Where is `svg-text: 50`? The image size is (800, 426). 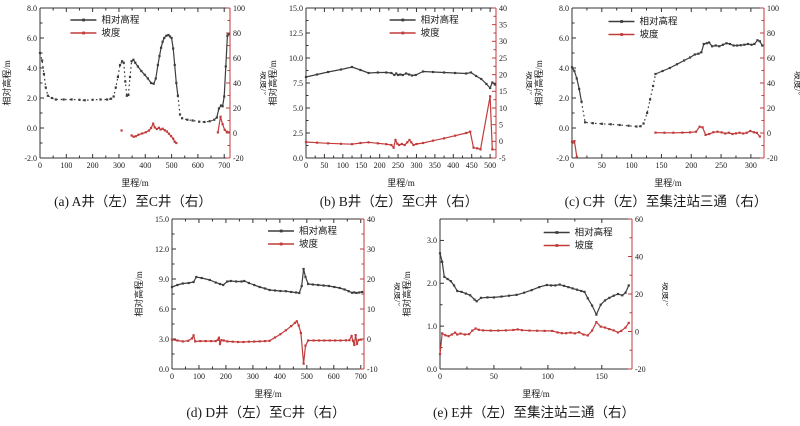
svg-text: 50 is located at coordinates (494, 376).